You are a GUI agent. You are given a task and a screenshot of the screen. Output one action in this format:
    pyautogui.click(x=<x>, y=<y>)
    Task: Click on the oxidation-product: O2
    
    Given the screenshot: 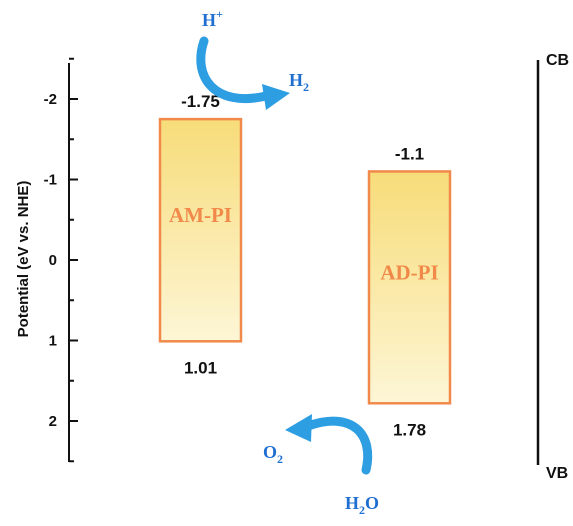 What is the action you would take?
    pyautogui.click(x=273, y=454)
    